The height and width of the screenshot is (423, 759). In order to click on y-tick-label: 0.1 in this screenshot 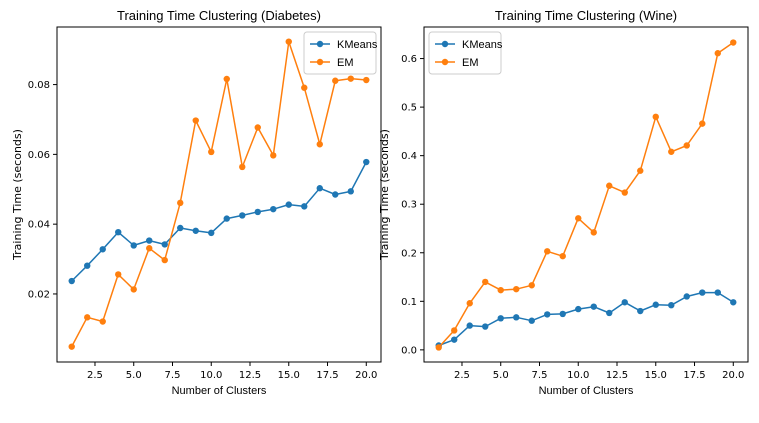, I will do `click(409, 302)`.